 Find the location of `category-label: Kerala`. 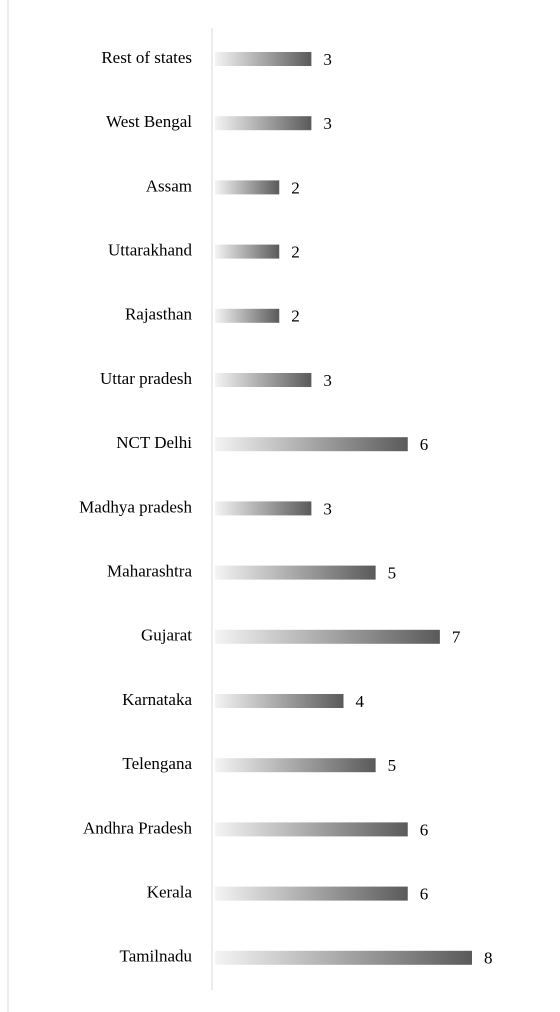

category-label: Kerala is located at coordinates (170, 892).